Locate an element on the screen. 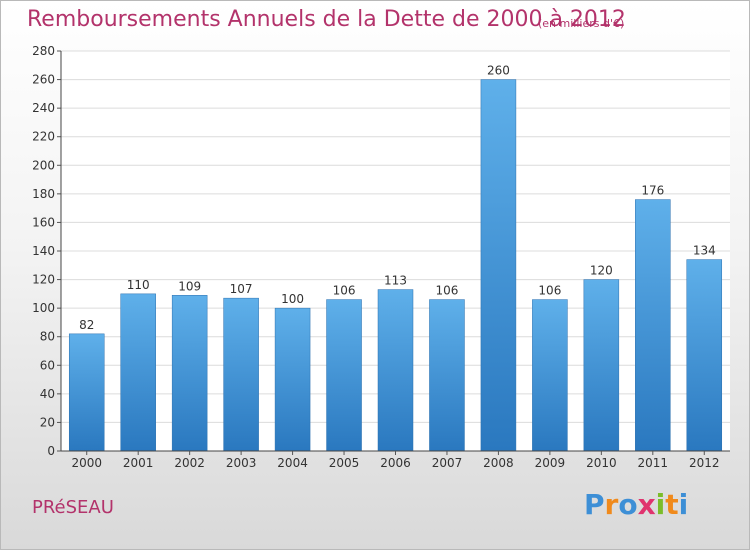 Image resolution: width=750 pixels, height=550 pixels. y-tick-label: 200 is located at coordinates (43, 165).